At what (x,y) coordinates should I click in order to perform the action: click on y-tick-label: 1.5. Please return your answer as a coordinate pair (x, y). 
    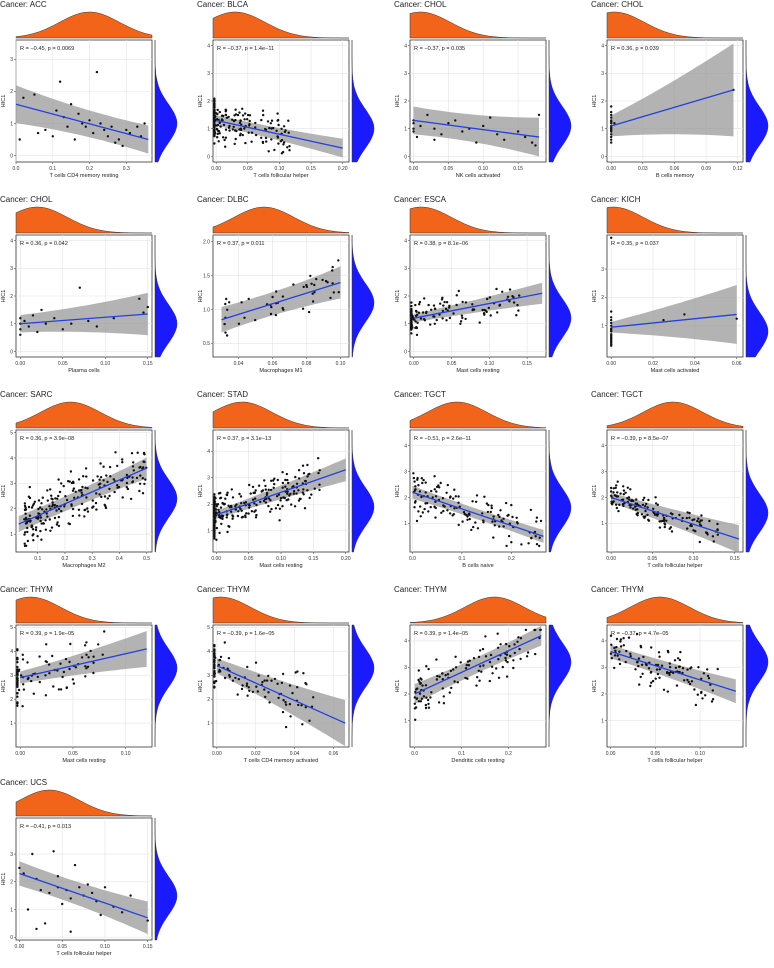
    Looking at the image, I should click on (206, 276).